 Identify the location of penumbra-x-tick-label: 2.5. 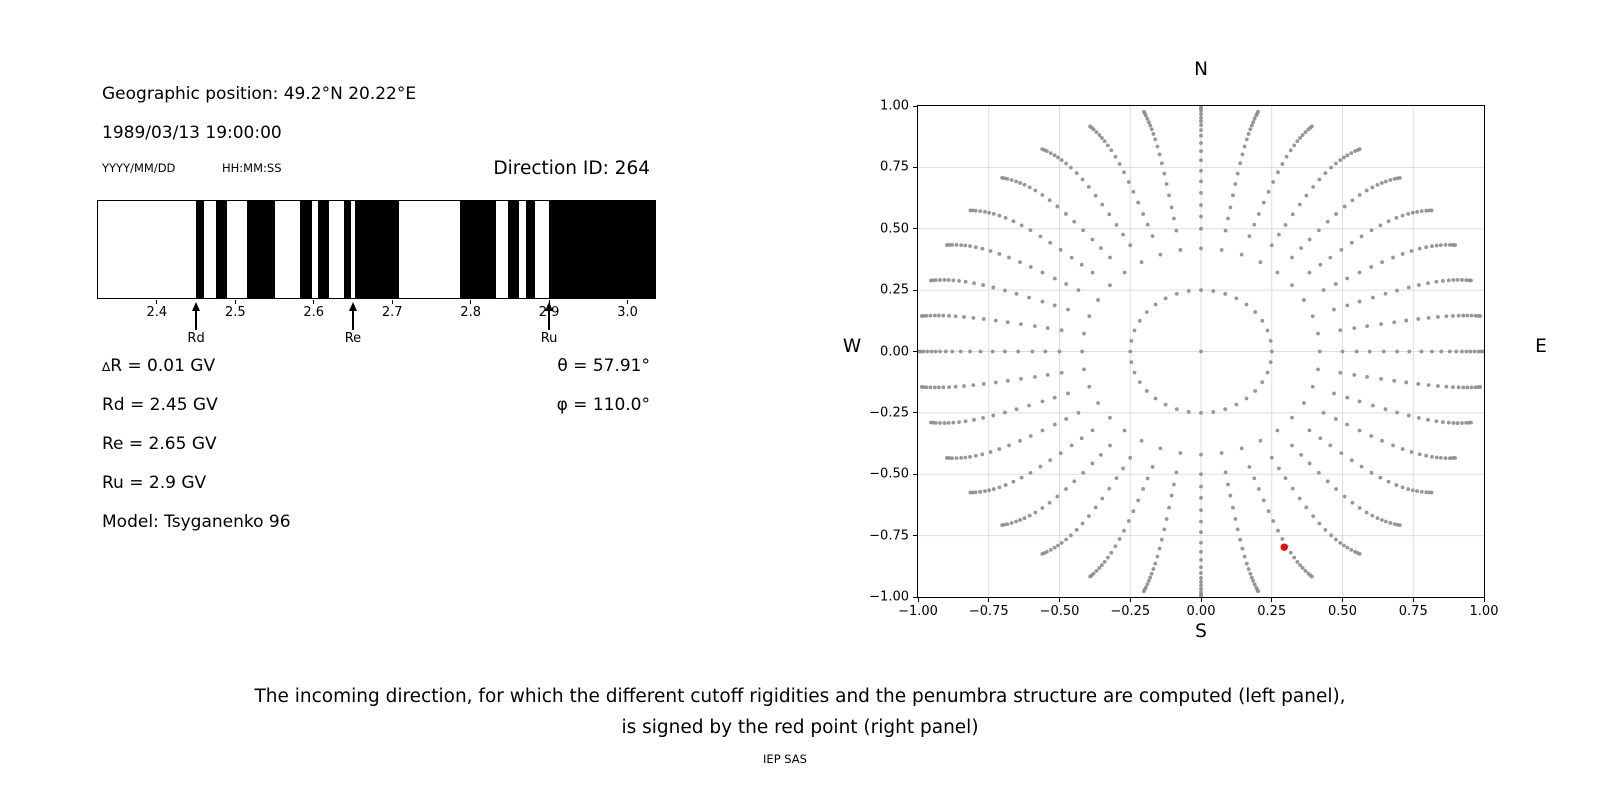
(235, 312).